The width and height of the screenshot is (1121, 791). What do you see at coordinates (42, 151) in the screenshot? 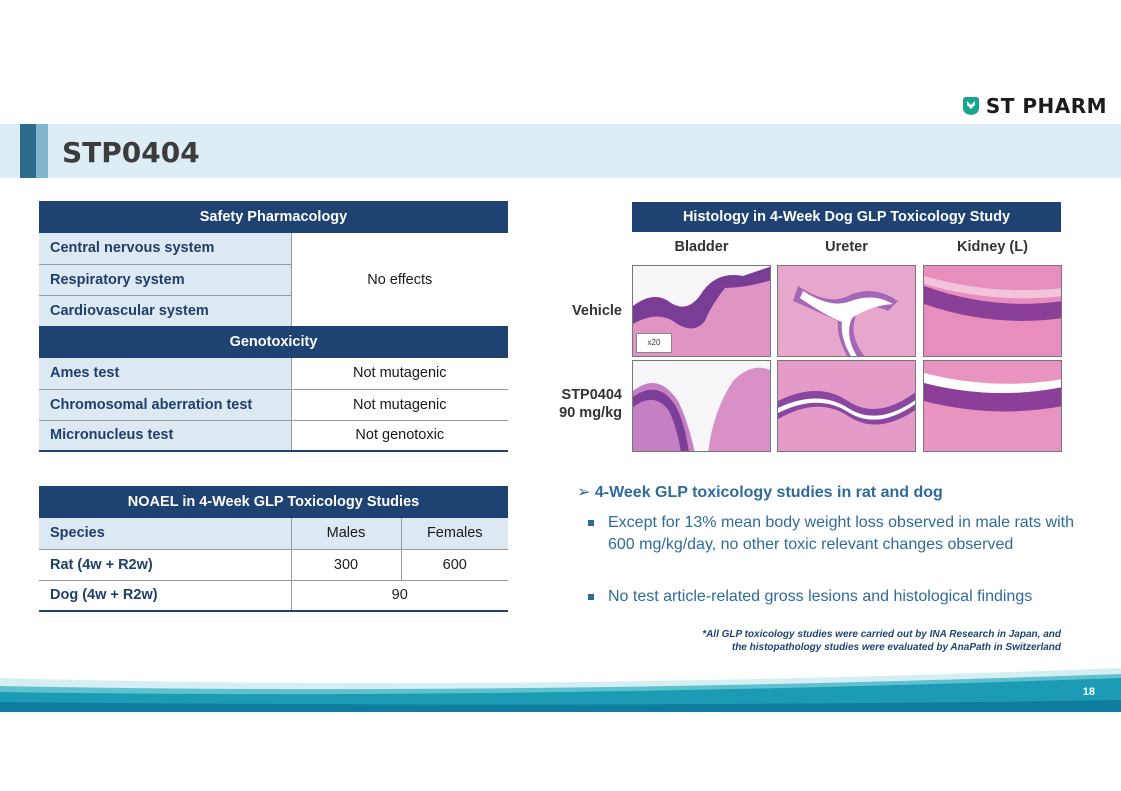
I see `title-accent-light` at bounding box center [42, 151].